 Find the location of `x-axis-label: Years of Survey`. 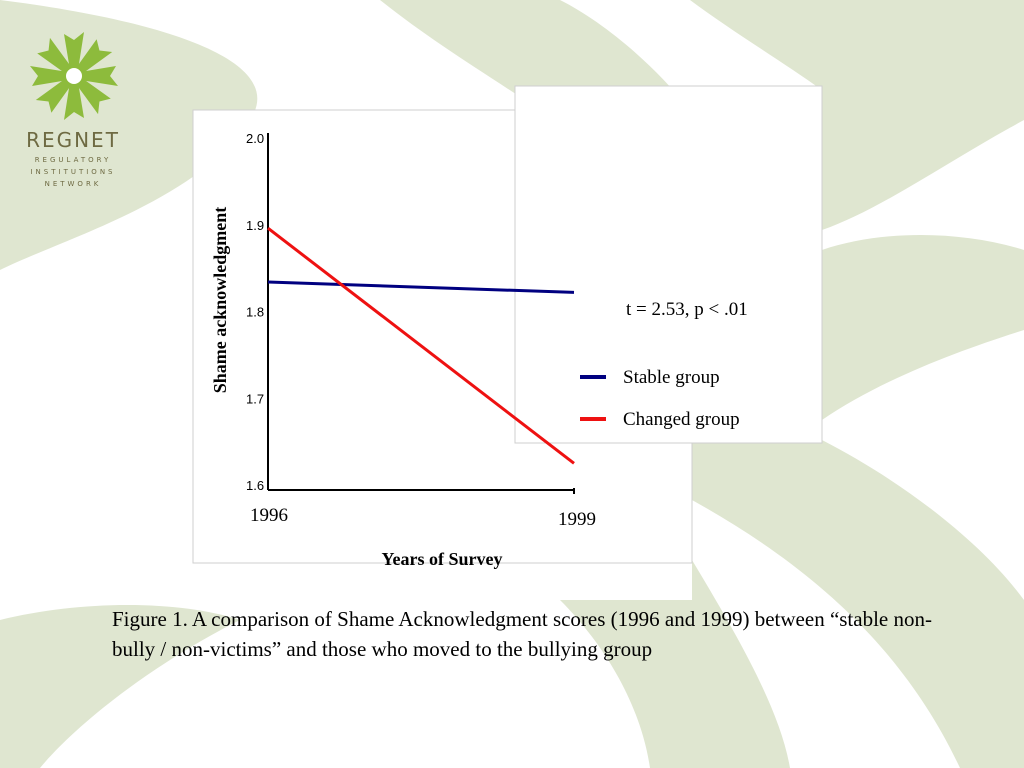

x-axis-label: Years of Survey is located at coordinates (442, 559).